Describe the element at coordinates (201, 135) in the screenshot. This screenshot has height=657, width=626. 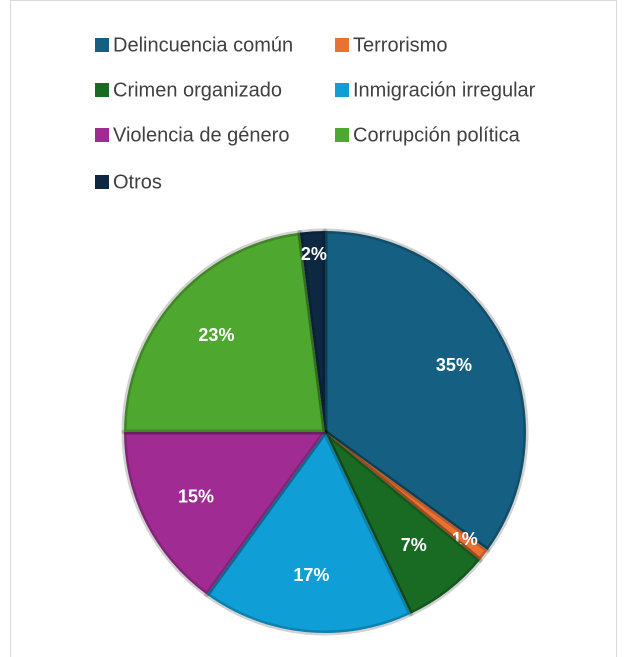
I see `legend-label: Violencia de género` at that location.